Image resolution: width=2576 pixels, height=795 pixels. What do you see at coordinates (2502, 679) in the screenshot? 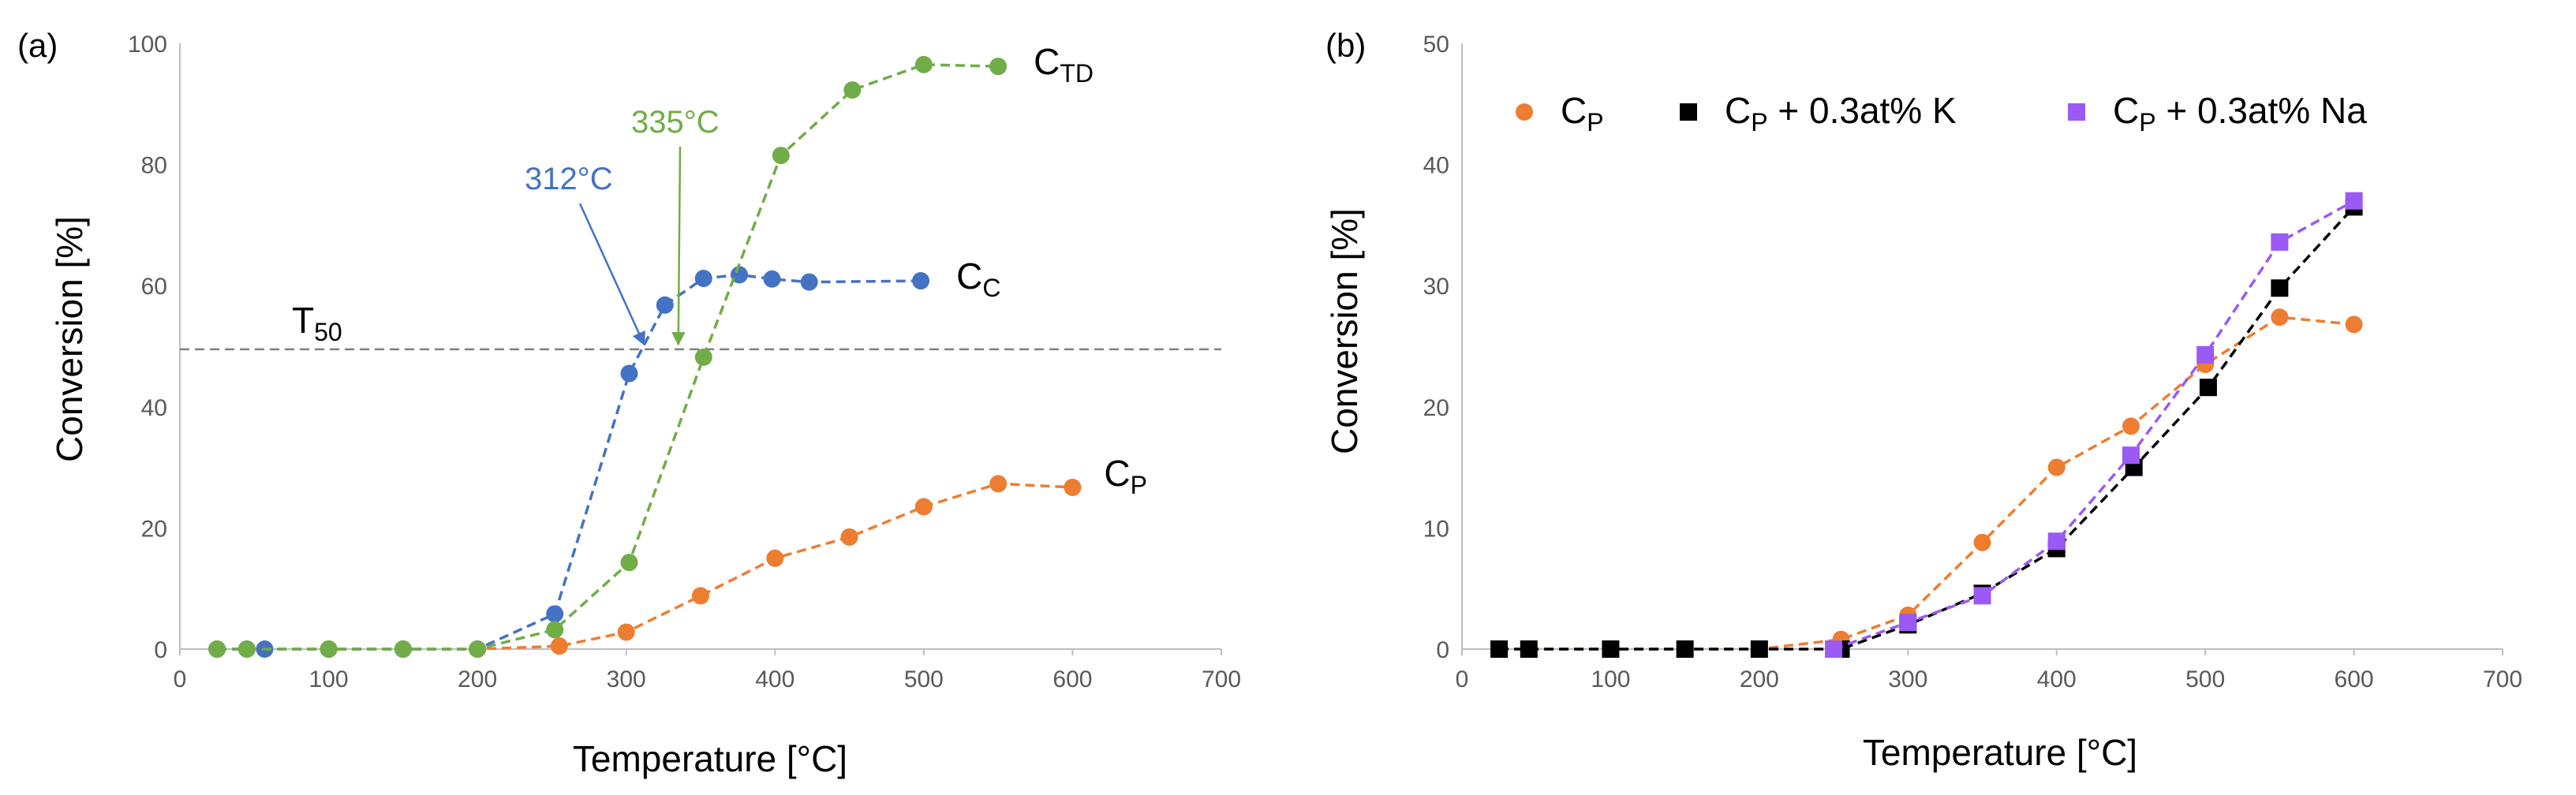
I see `x-tick-label: 700` at bounding box center [2502, 679].